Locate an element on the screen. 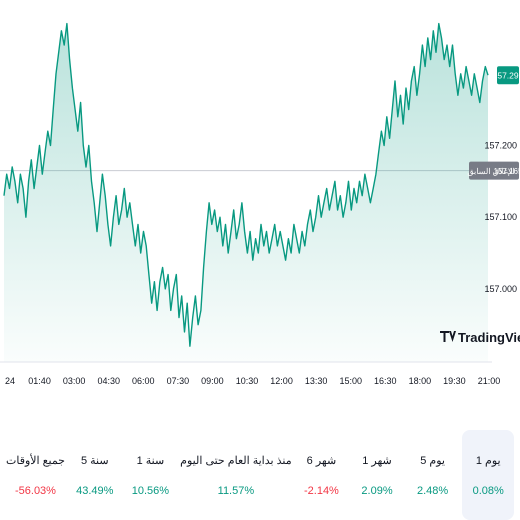 Image resolution: width=520 pixels, height=520 pixels. tradingview-logo: TradingView is located at coordinates (480, 337).